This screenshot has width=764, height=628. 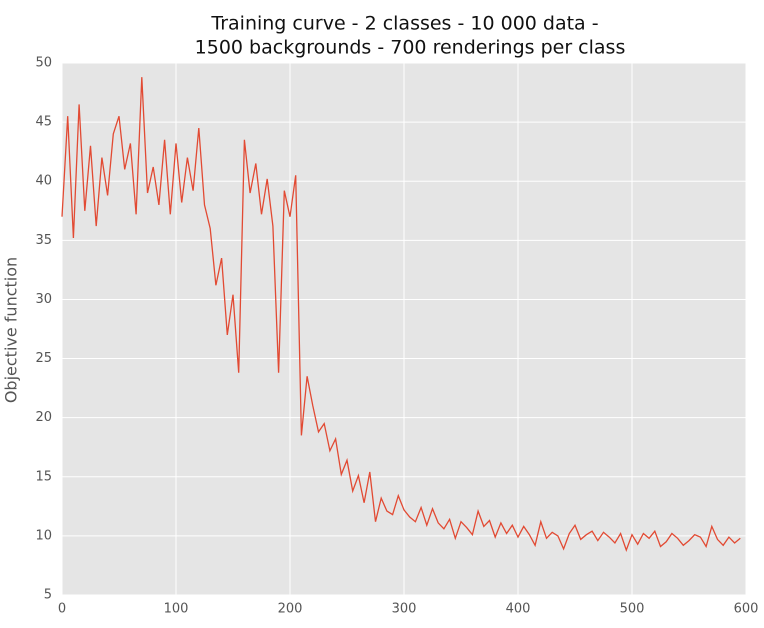 I want to click on x-tick-label: 200, so click(x=290, y=609).